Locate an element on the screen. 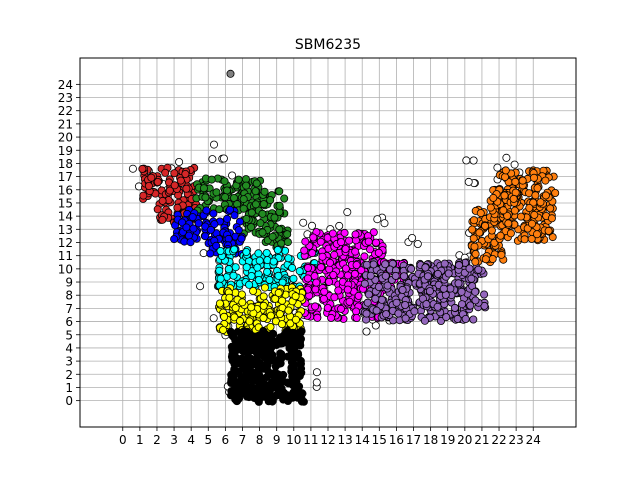 This screenshot has width=640, height=480. x-tick-label: 23 is located at coordinates (515, 440).